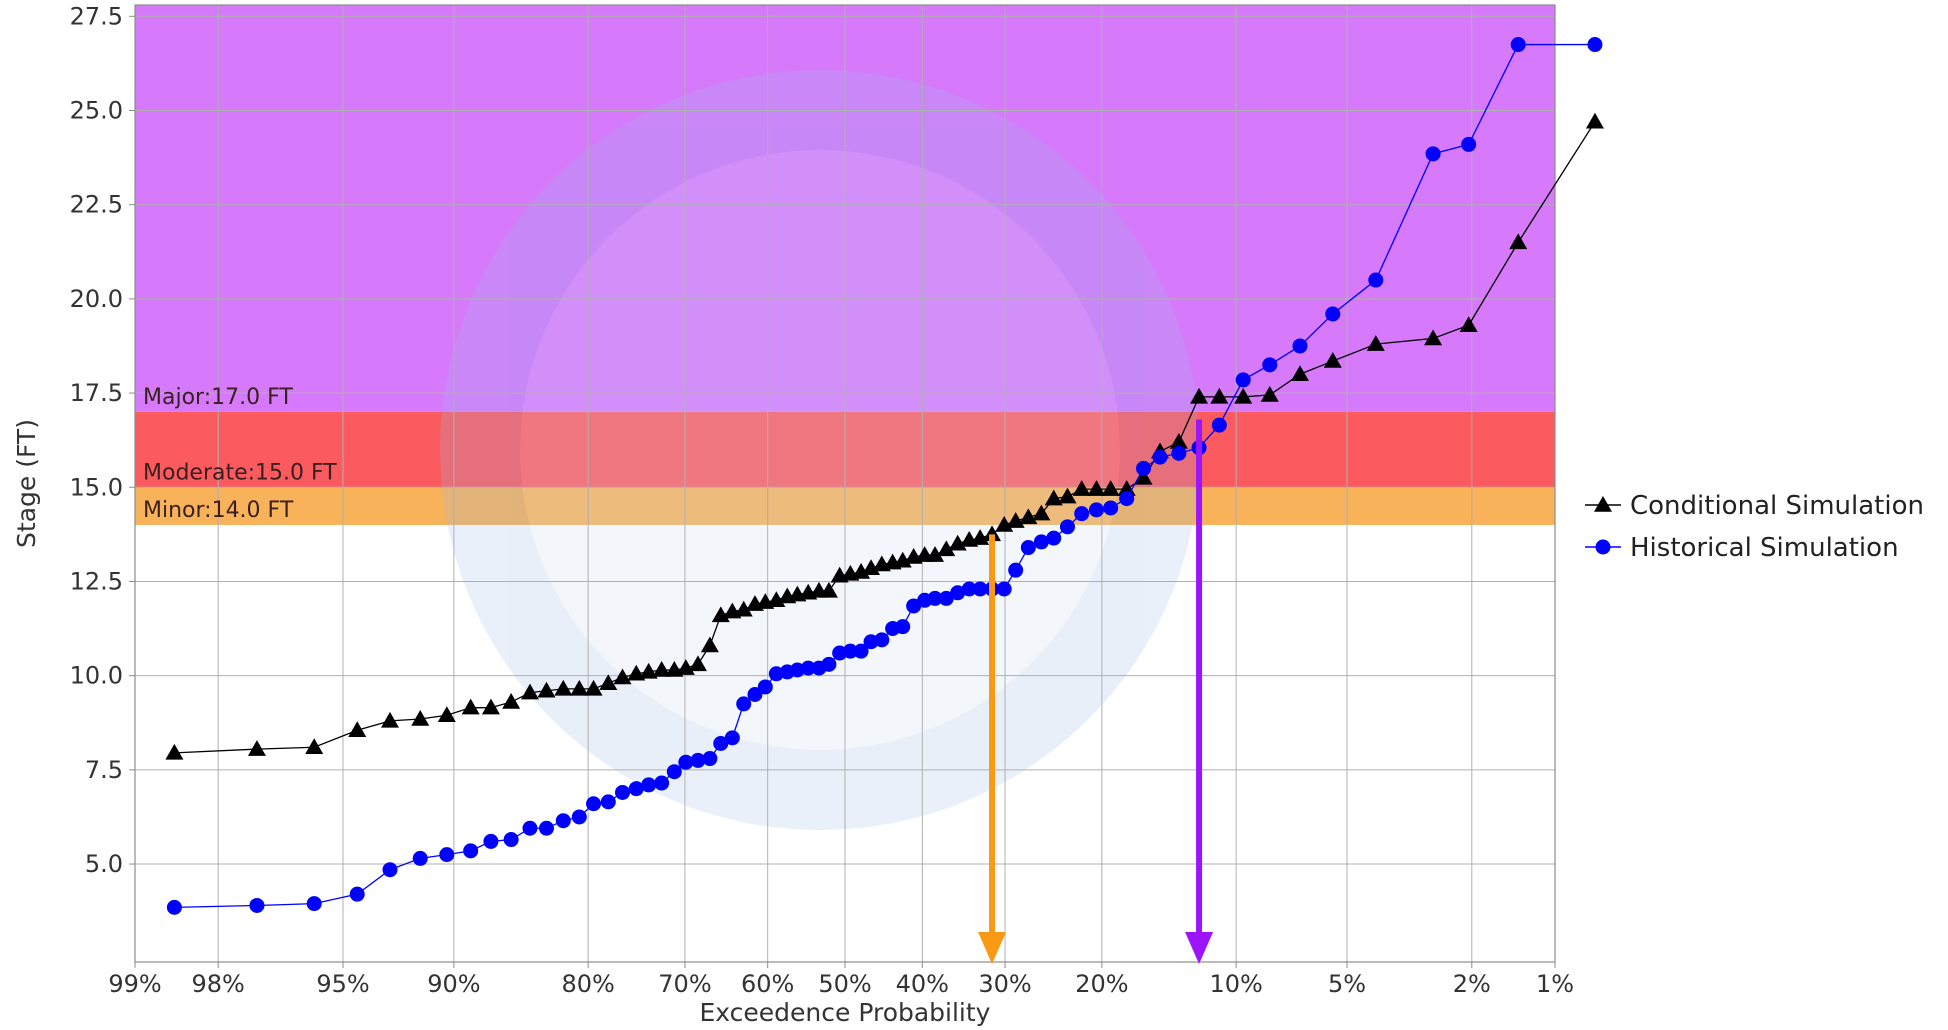  What do you see at coordinates (1096, 691) in the screenshot?
I see `annotation-arrows` at bounding box center [1096, 691].